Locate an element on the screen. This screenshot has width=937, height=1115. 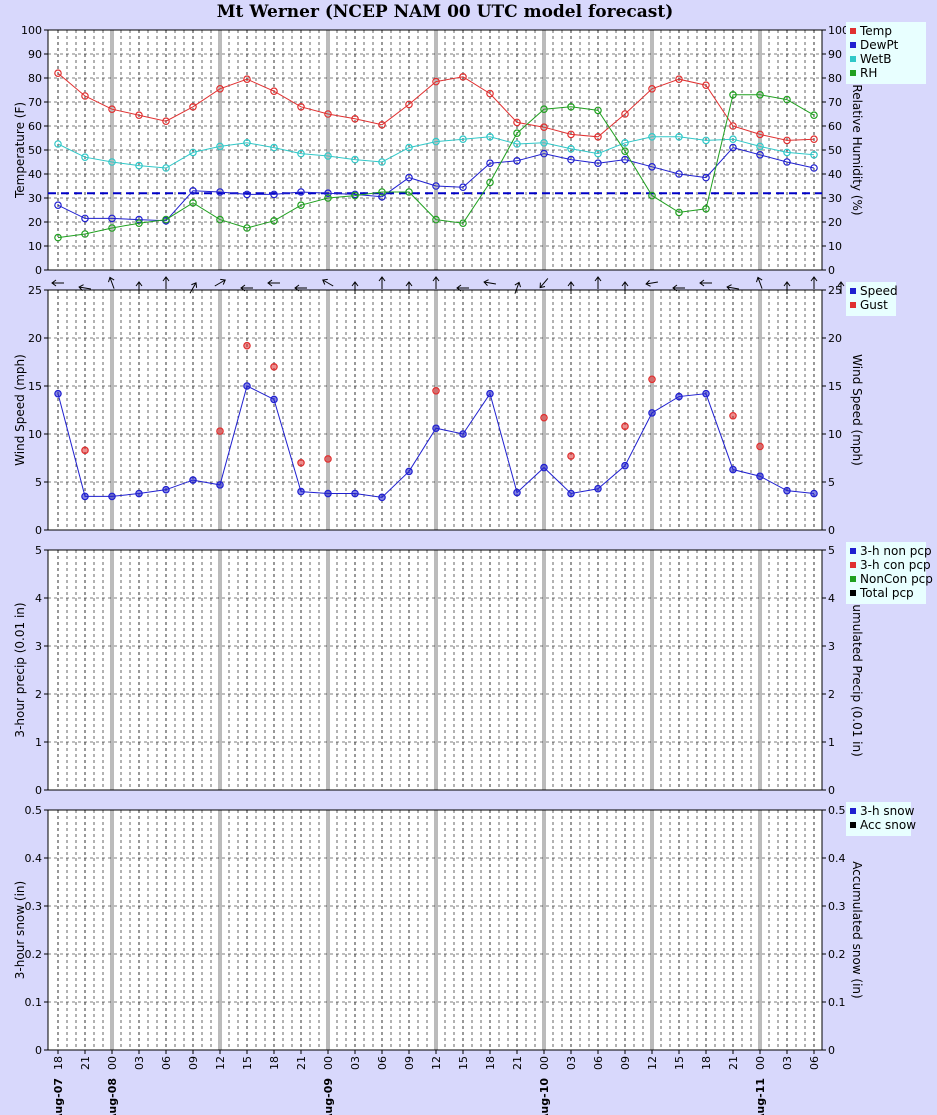
y2-tick-label: 70 is located at coordinates (835, 102).